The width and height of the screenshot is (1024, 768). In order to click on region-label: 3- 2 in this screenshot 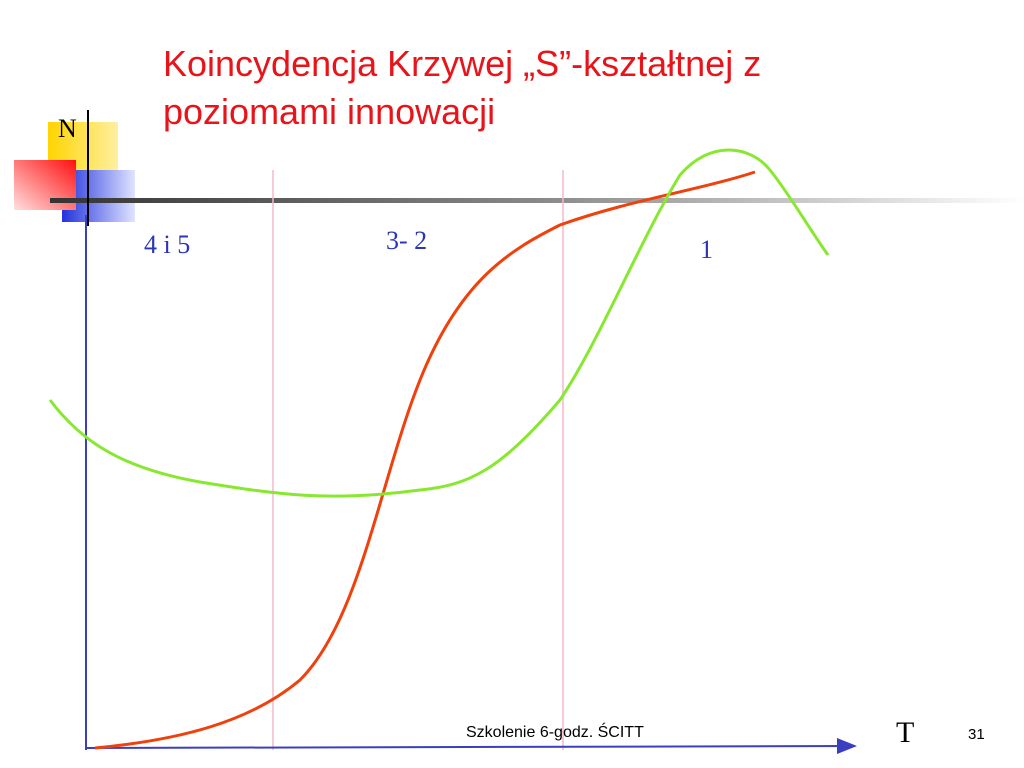, I will do `click(407, 240)`.